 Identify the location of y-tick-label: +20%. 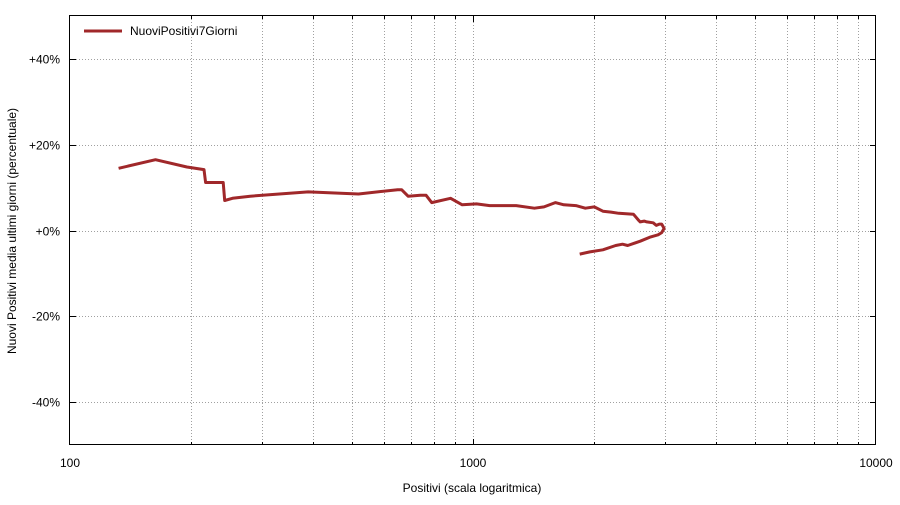
(44, 146).